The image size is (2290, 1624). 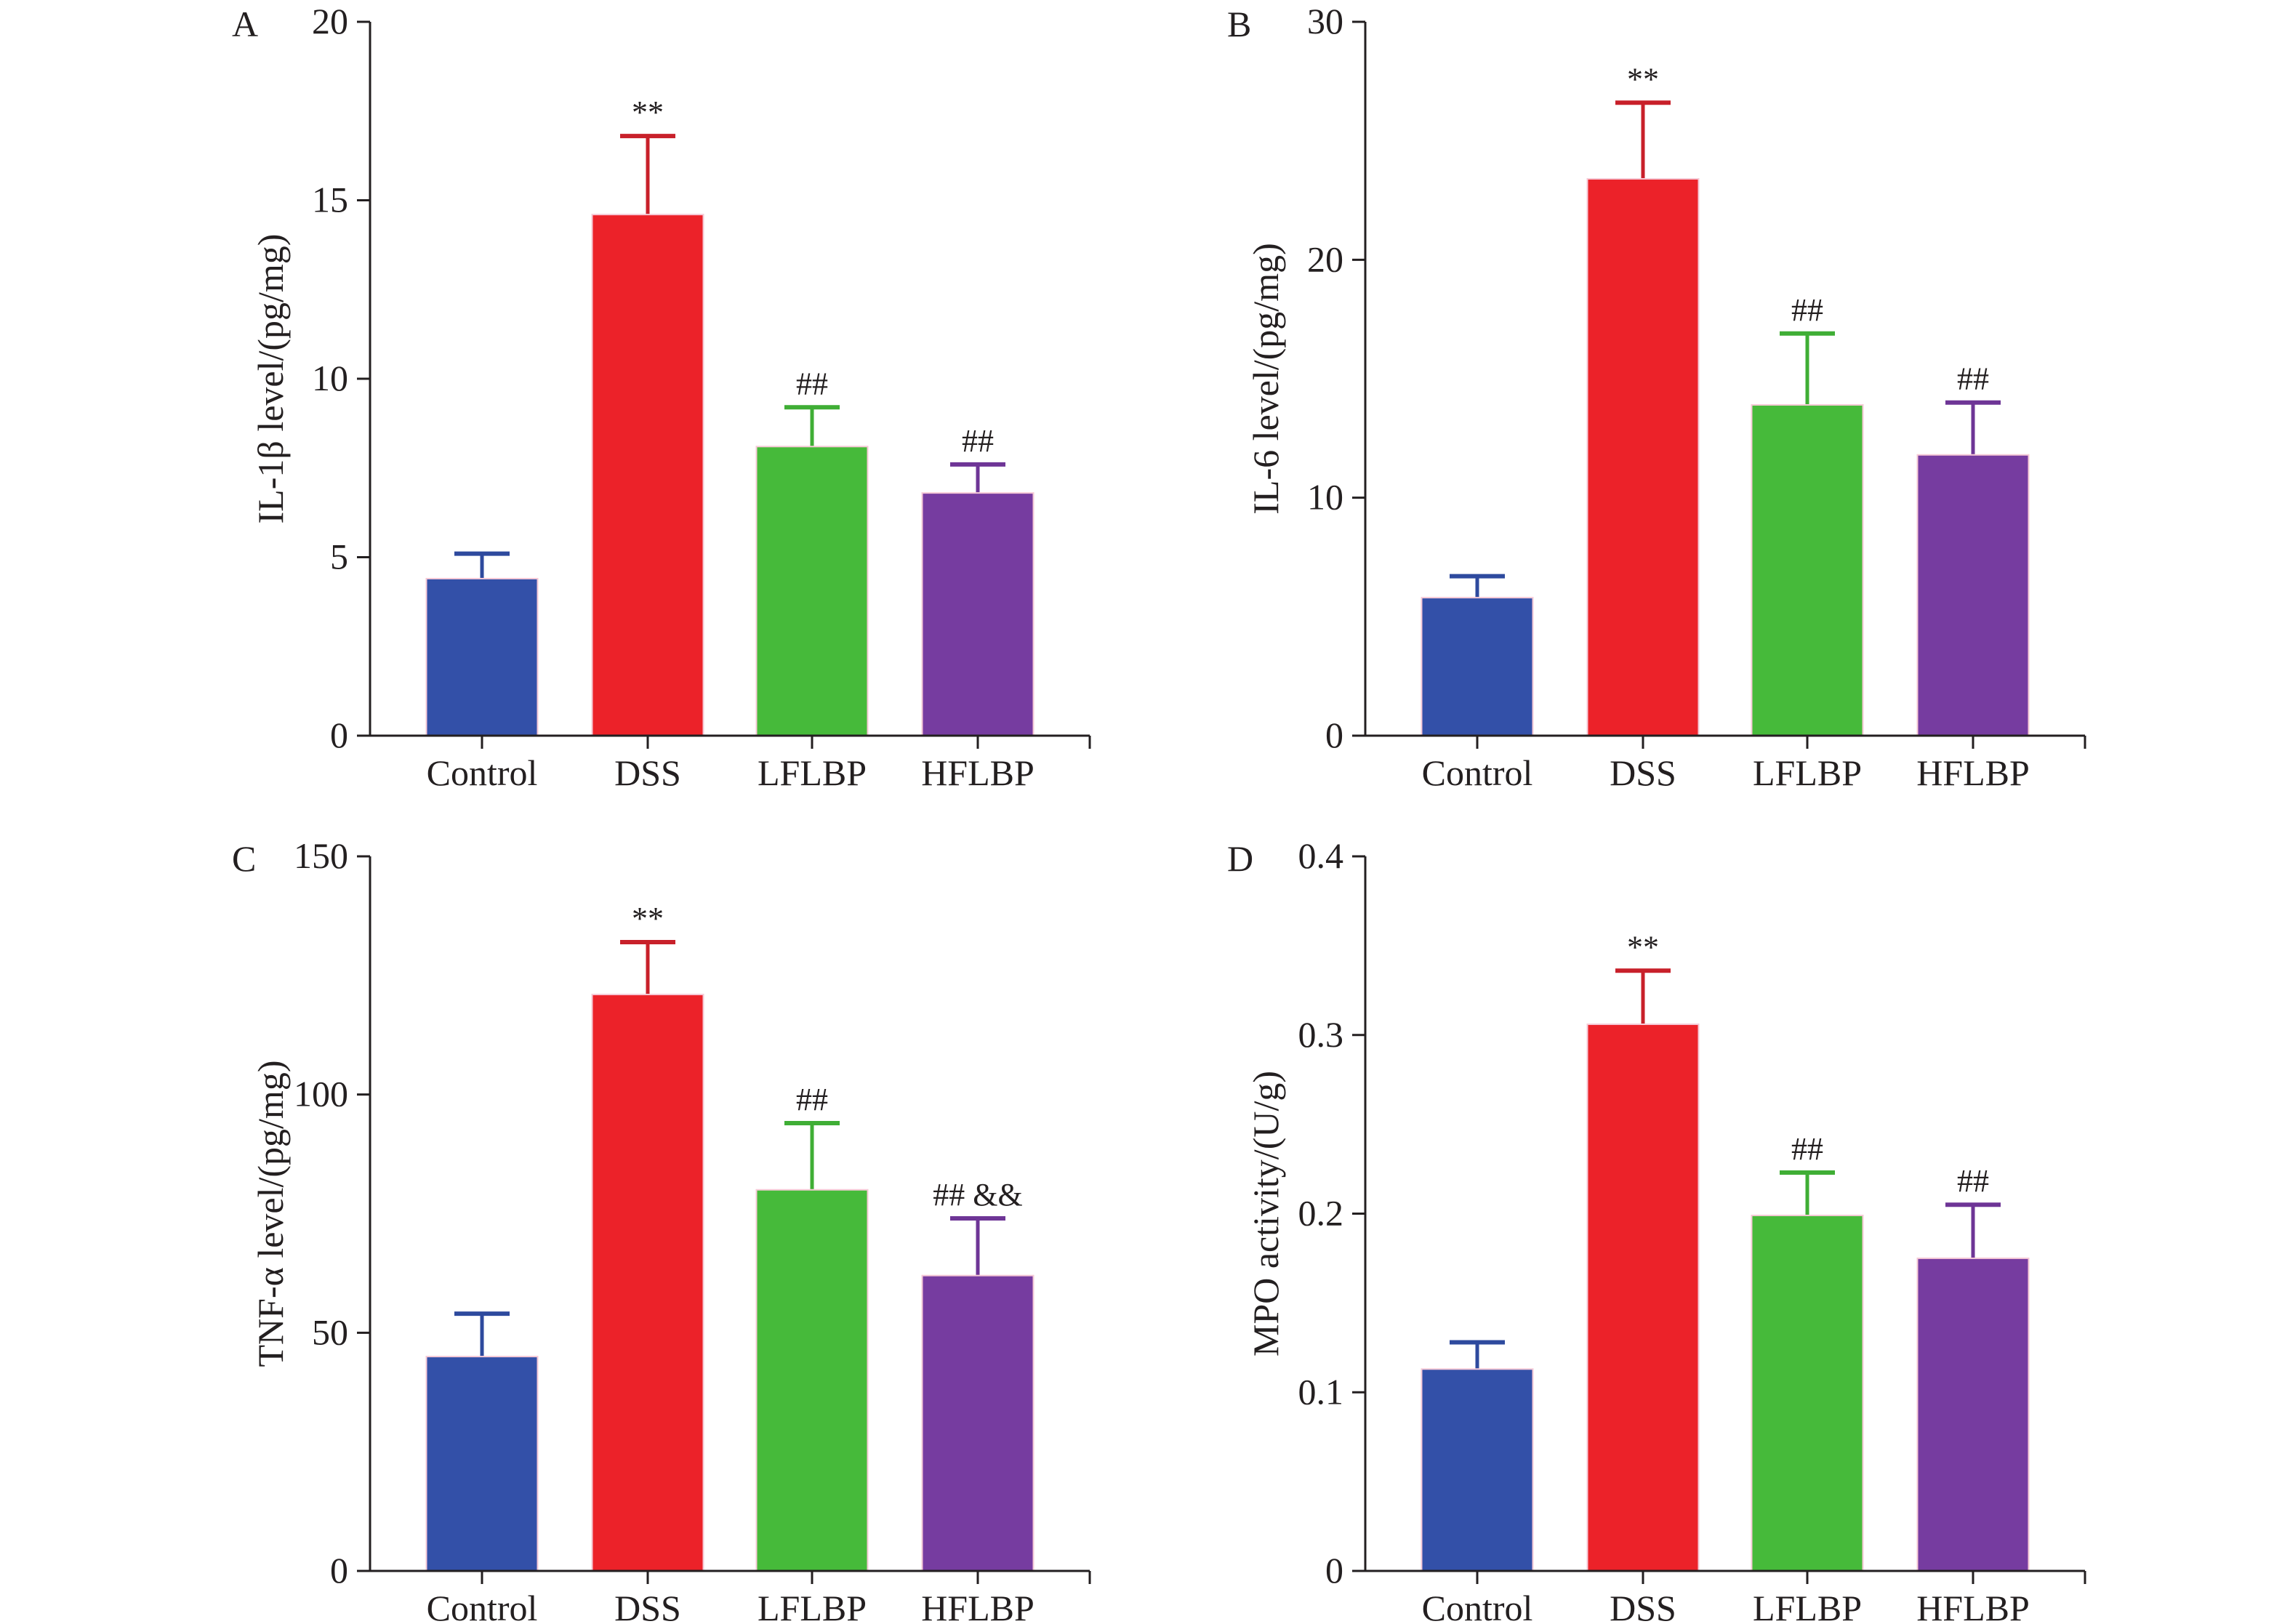 What do you see at coordinates (245, 24) in the screenshot?
I see `panel-letter: A` at bounding box center [245, 24].